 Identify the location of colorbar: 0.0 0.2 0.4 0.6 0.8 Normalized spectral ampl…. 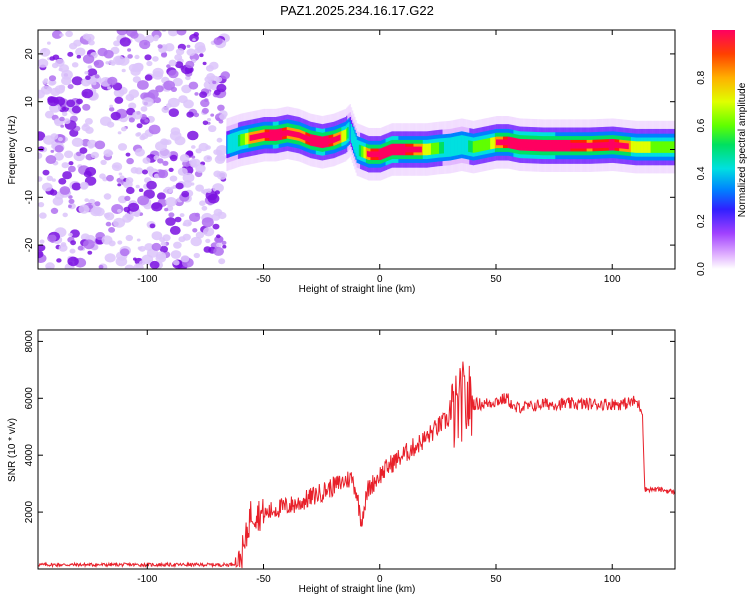
(722, 153).